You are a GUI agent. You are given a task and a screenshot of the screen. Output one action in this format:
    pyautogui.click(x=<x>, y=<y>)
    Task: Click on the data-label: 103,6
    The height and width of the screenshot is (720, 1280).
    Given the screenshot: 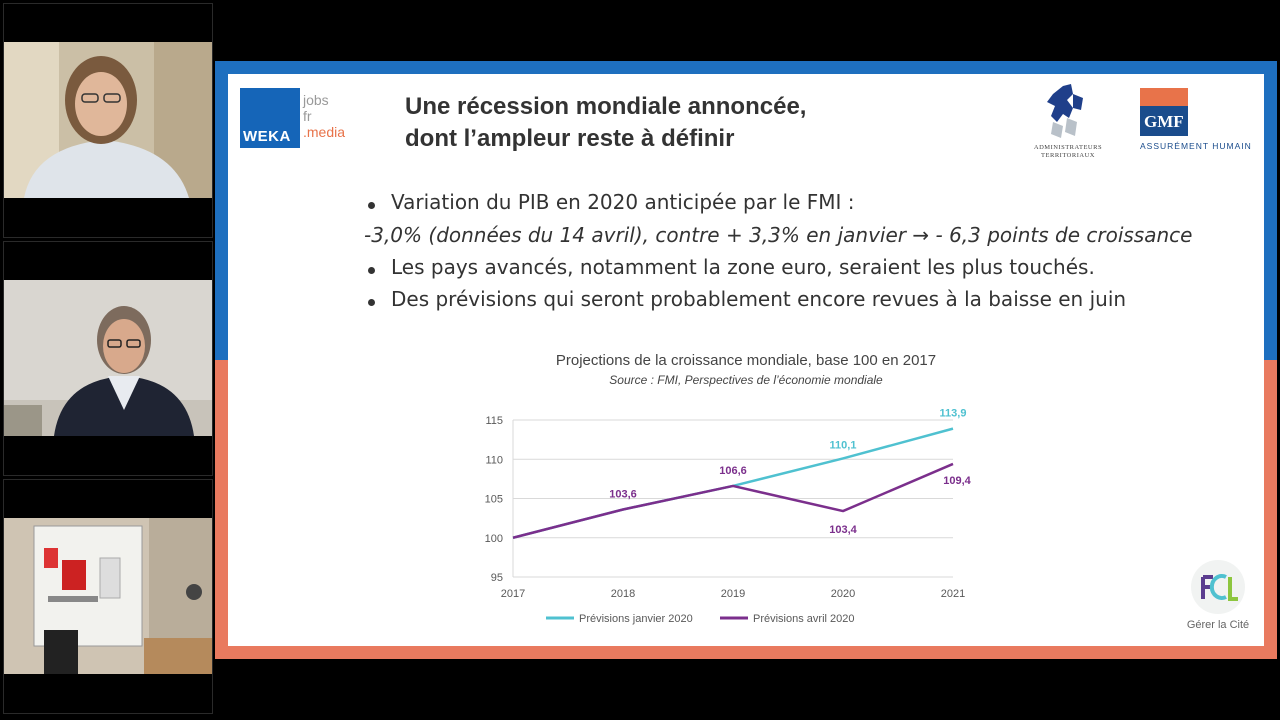 What is the action you would take?
    pyautogui.click(x=623, y=494)
    